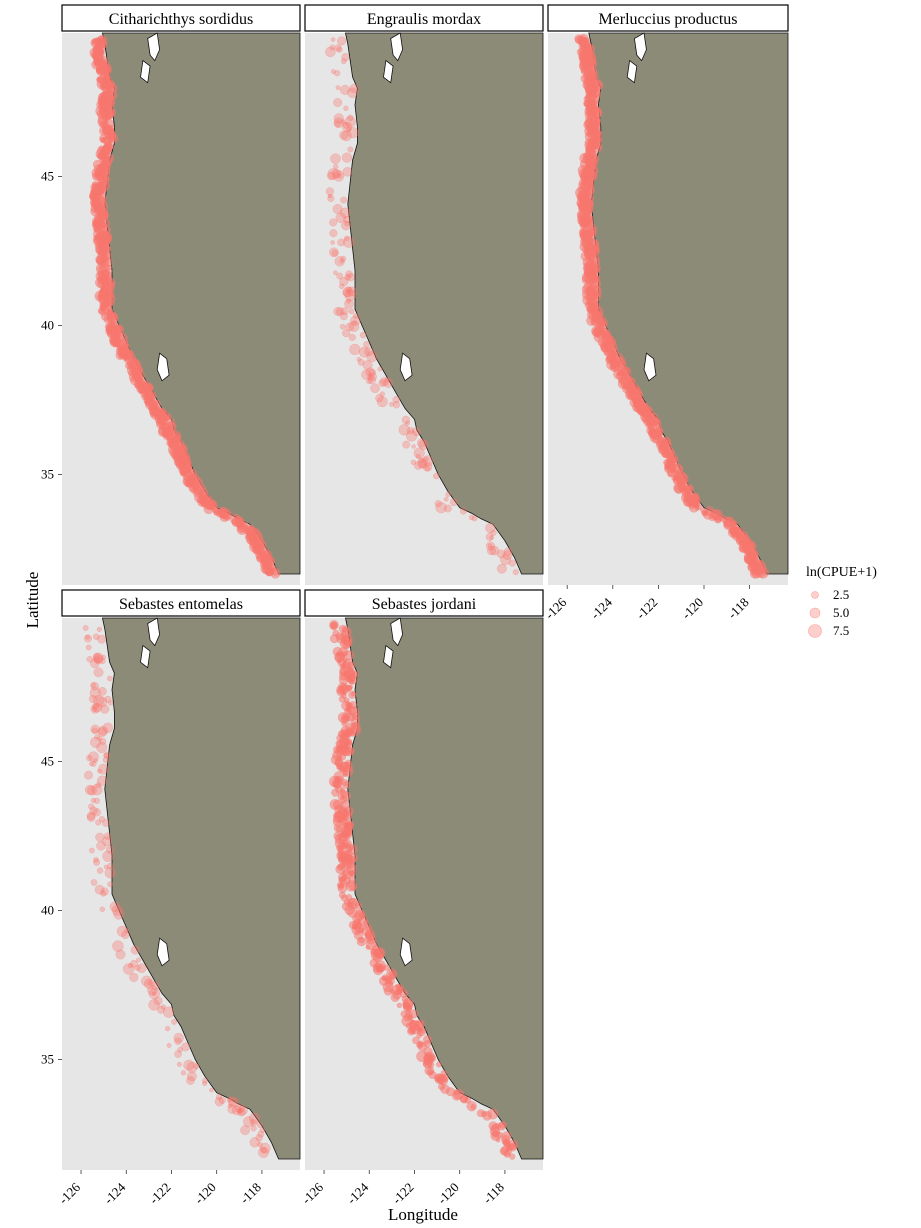 The image size is (921, 1228). Describe the element at coordinates (184, 307) in the screenshot. I see `catch-points` at that location.